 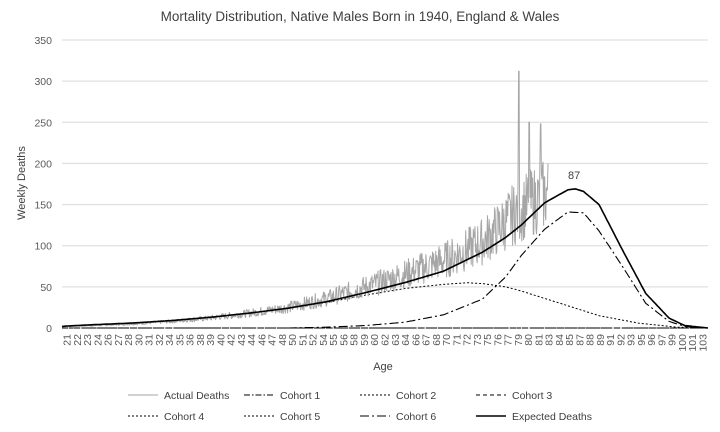 I want to click on legend-label: Cohort 5, so click(x=300, y=417).